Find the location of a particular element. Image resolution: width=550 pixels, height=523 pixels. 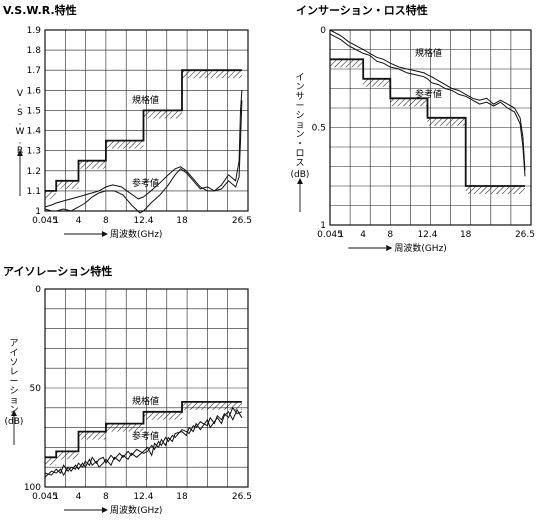

y-tick-label: 100 is located at coordinates (32, 488).